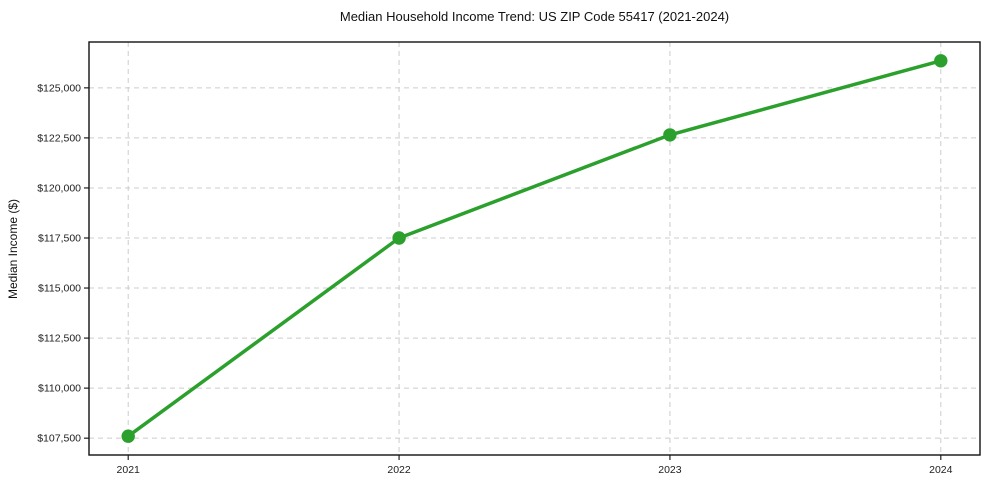 The height and width of the screenshot is (490, 989). What do you see at coordinates (59, 138) in the screenshot?
I see `y-tick-label: $122,500` at bounding box center [59, 138].